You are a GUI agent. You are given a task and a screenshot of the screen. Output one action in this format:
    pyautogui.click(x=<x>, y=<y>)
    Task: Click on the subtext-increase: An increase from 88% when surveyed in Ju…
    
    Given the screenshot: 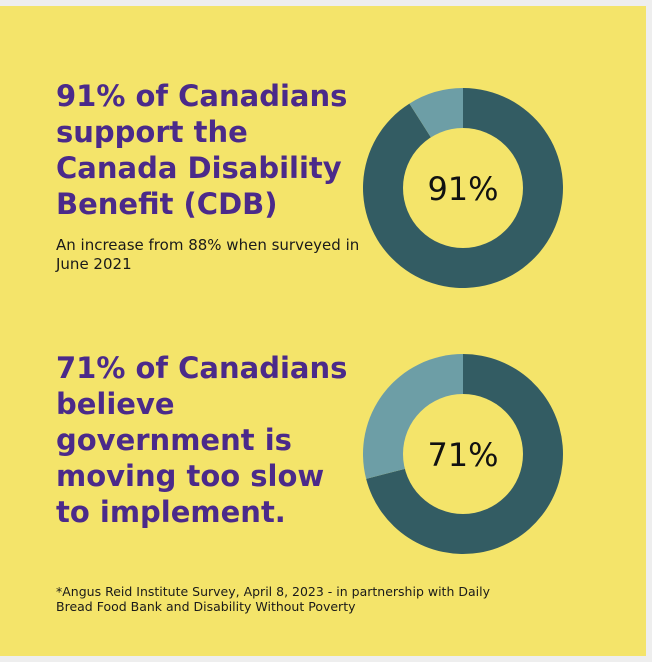 What is the action you would take?
    pyautogui.click(x=208, y=254)
    